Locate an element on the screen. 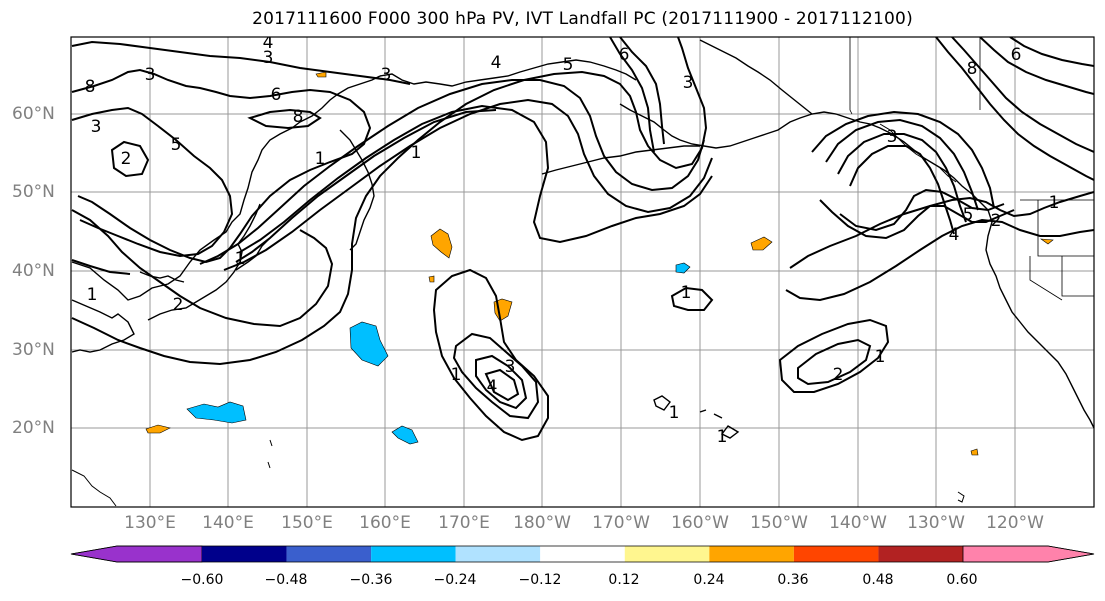  lon-label-160e: 160°E is located at coordinates (385, 523).